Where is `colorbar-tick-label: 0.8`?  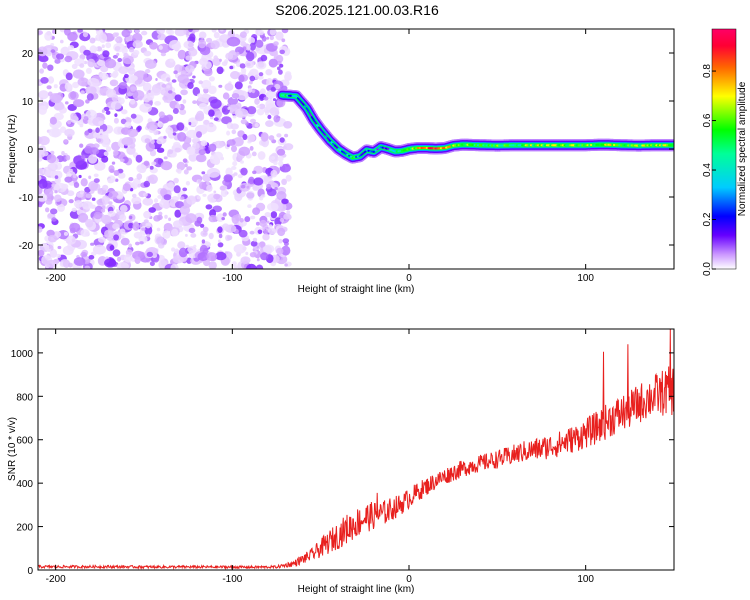
colorbar-tick-label: 0.8 is located at coordinates (707, 71).